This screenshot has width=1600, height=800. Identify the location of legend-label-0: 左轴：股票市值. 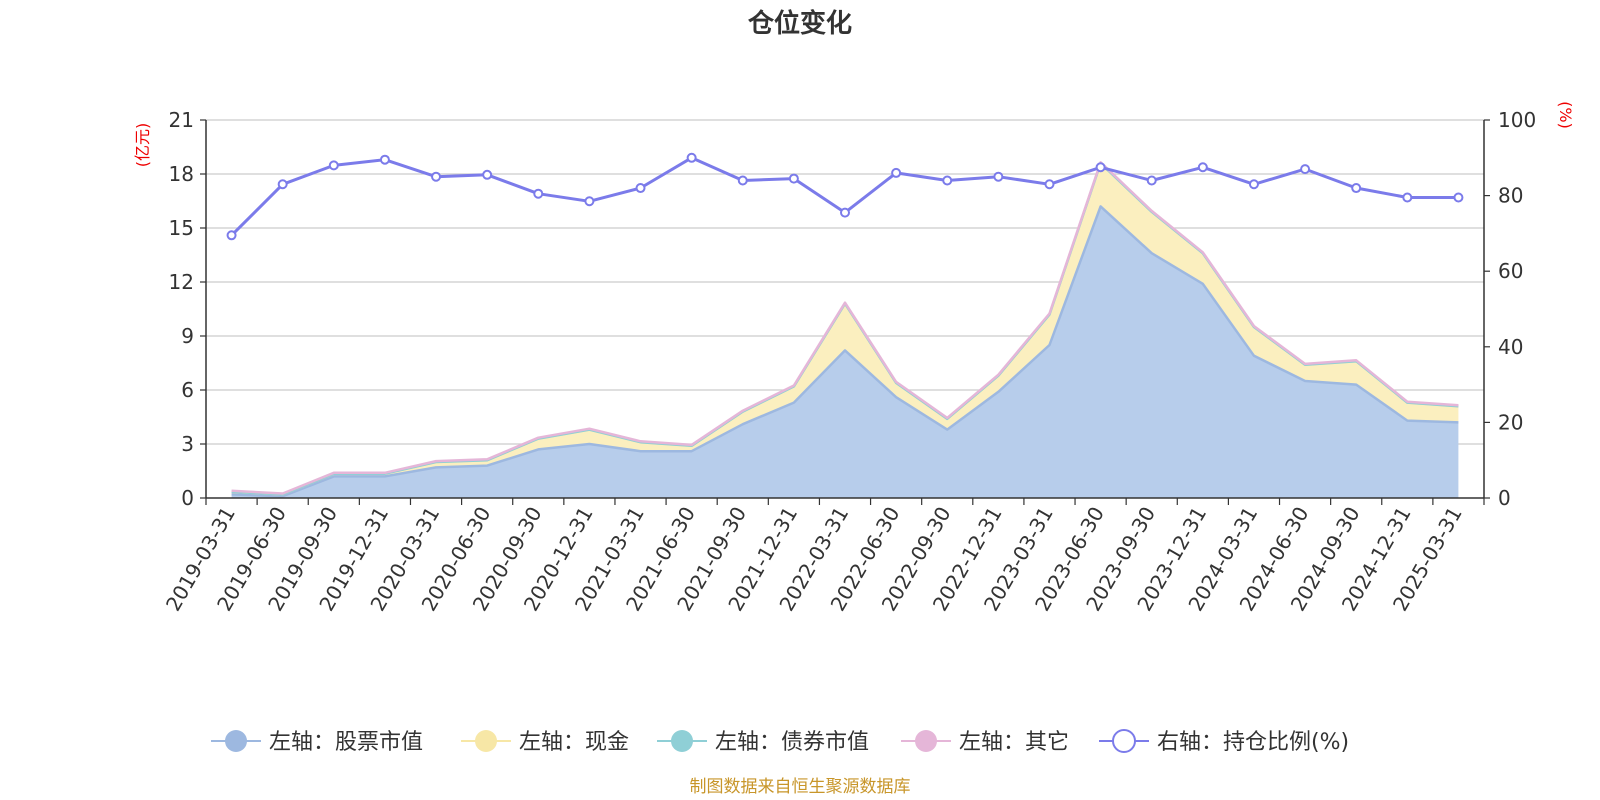
(346, 742).